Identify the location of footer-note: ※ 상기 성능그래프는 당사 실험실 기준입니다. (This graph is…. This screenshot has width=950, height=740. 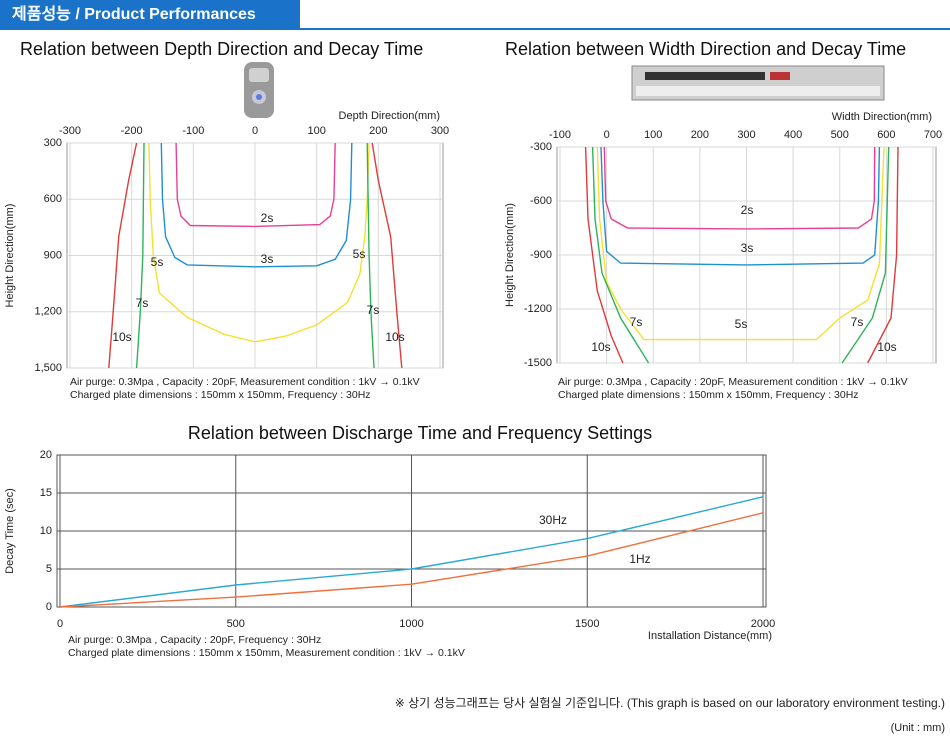
(670, 703).